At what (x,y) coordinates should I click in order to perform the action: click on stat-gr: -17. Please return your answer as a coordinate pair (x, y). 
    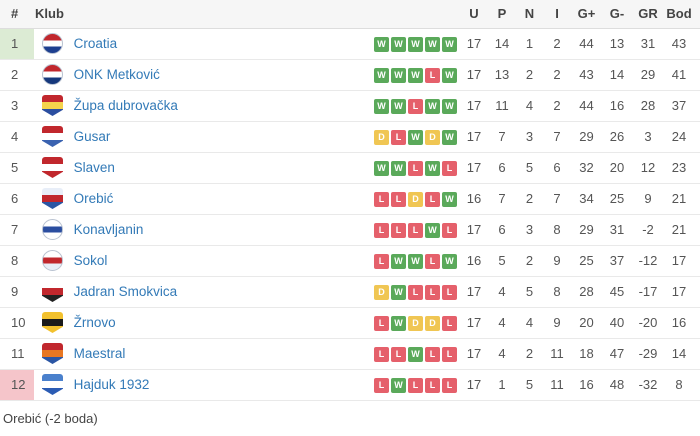
    Looking at the image, I should click on (648, 292).